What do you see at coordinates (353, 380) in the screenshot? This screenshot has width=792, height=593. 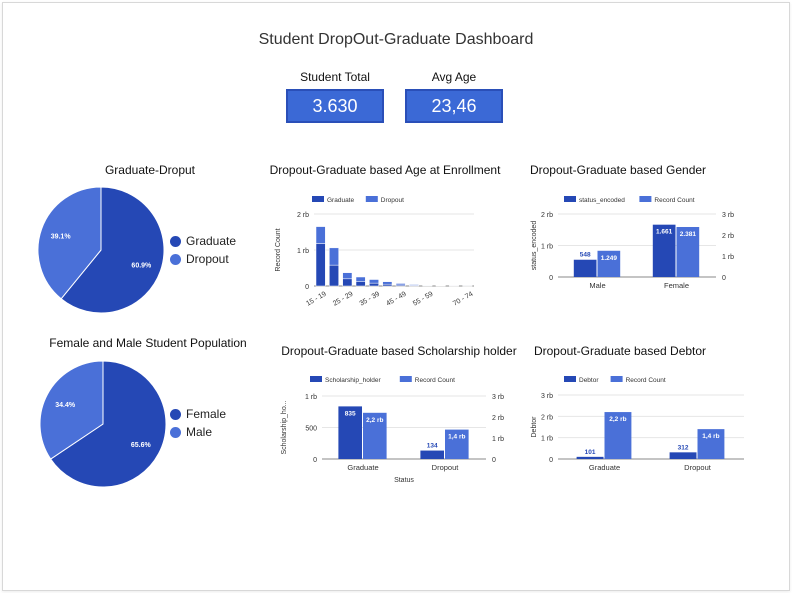 I see `legend-text-scholarship_holder: Scholarship_holder` at bounding box center [353, 380].